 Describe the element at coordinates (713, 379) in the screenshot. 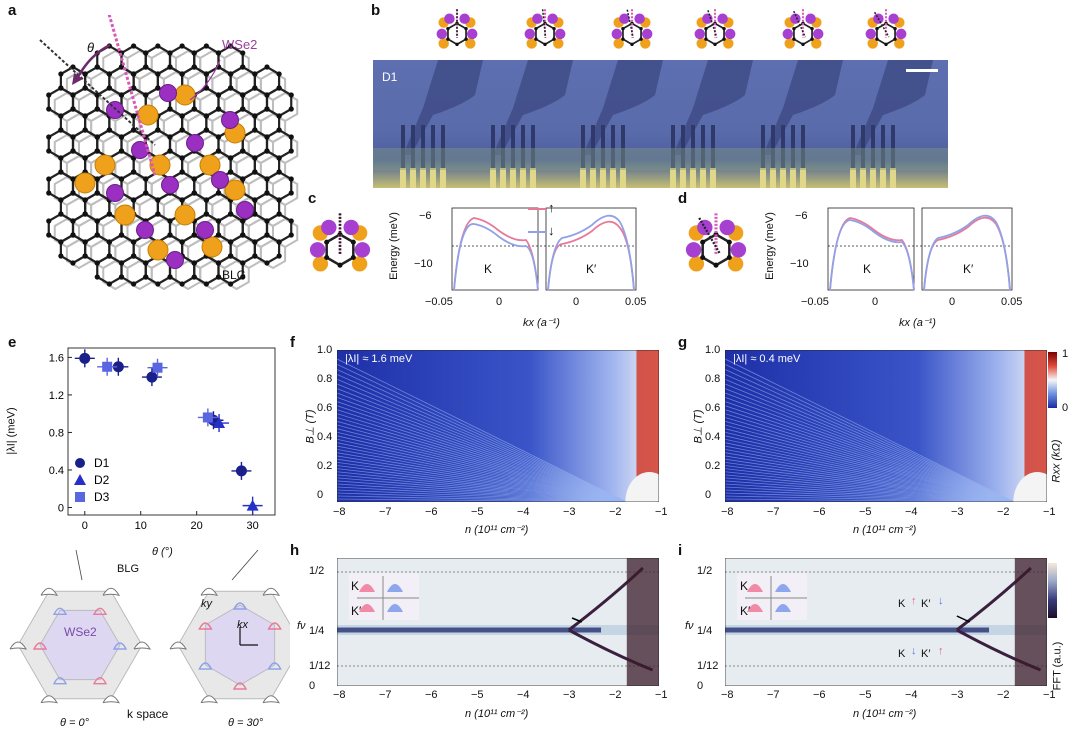

I see `y-tick-g: 0.8` at that location.